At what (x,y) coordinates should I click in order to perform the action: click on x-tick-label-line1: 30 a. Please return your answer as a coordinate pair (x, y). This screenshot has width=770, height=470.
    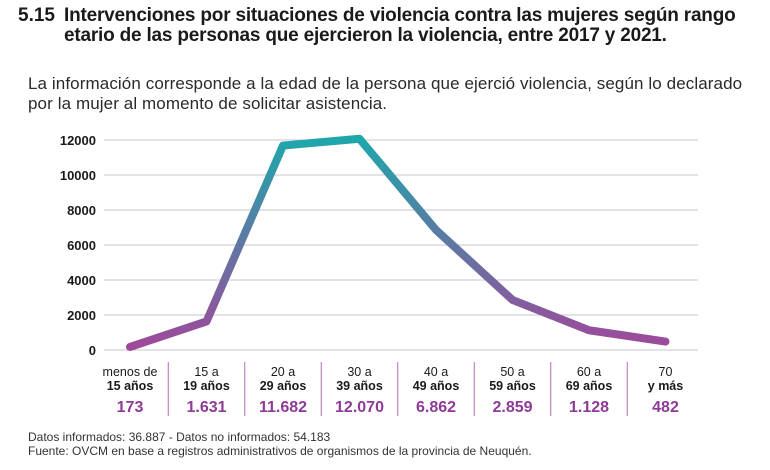
    Looking at the image, I should click on (359, 372).